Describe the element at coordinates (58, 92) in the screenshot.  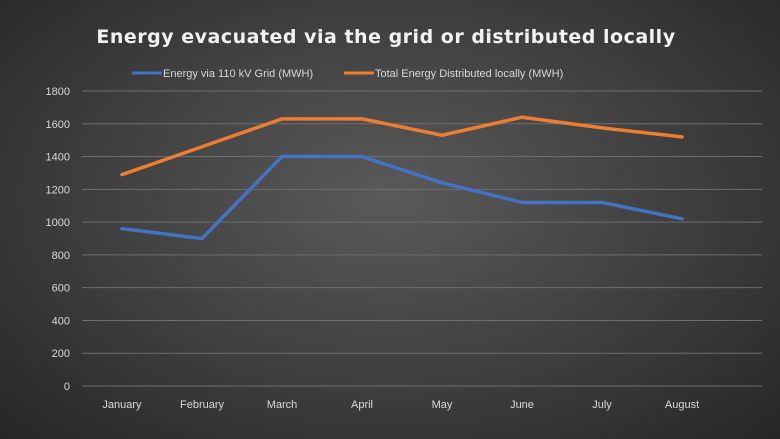
I see `y-tick-label: 1800` at that location.